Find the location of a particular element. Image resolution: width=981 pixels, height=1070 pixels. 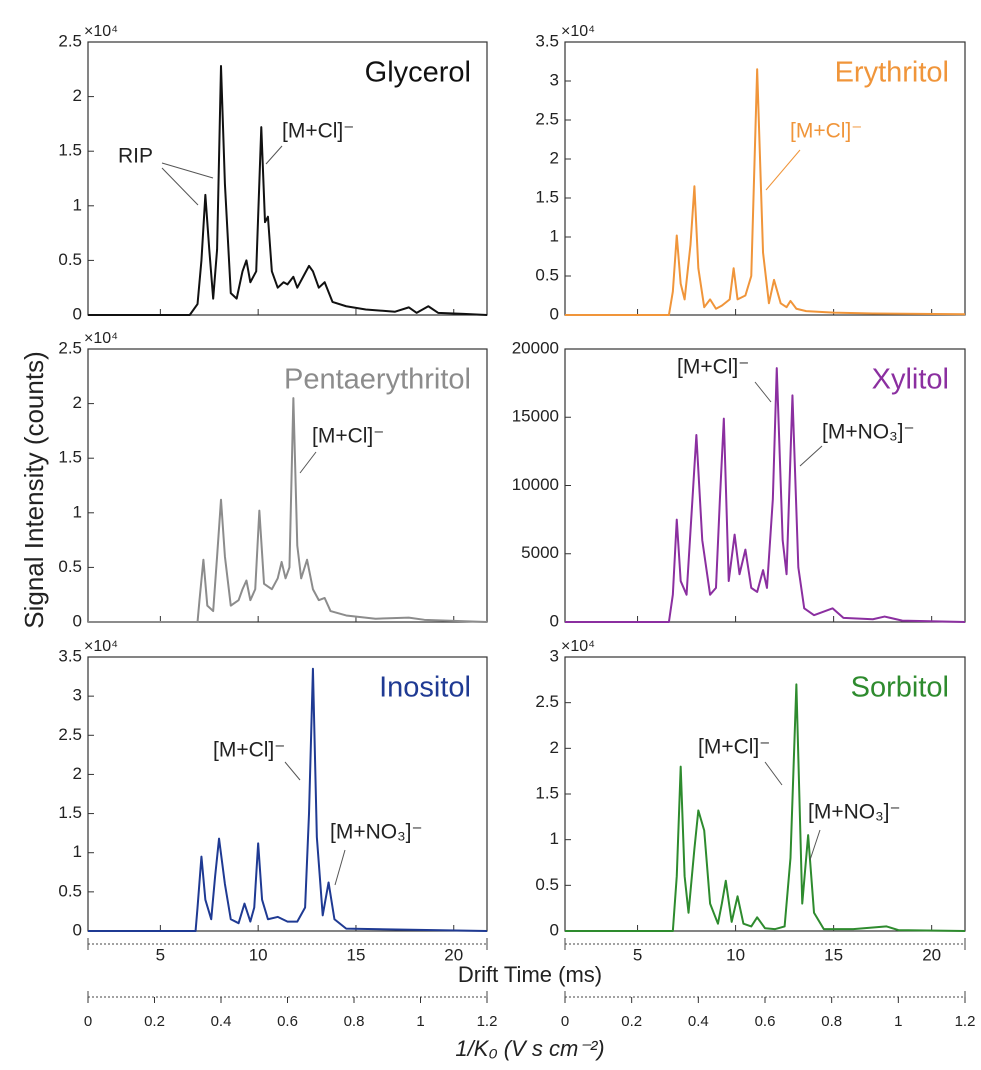

y-axis-label: Signal Intensity (counts) is located at coordinates (34, 489).